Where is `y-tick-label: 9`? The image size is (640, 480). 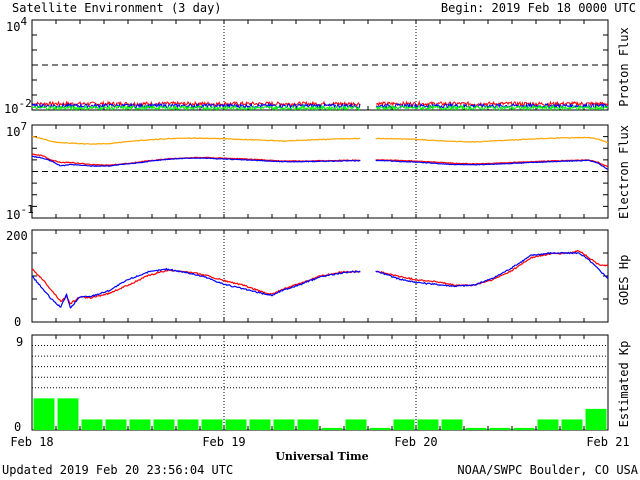 y-tick-label: 9 is located at coordinates (19, 342).